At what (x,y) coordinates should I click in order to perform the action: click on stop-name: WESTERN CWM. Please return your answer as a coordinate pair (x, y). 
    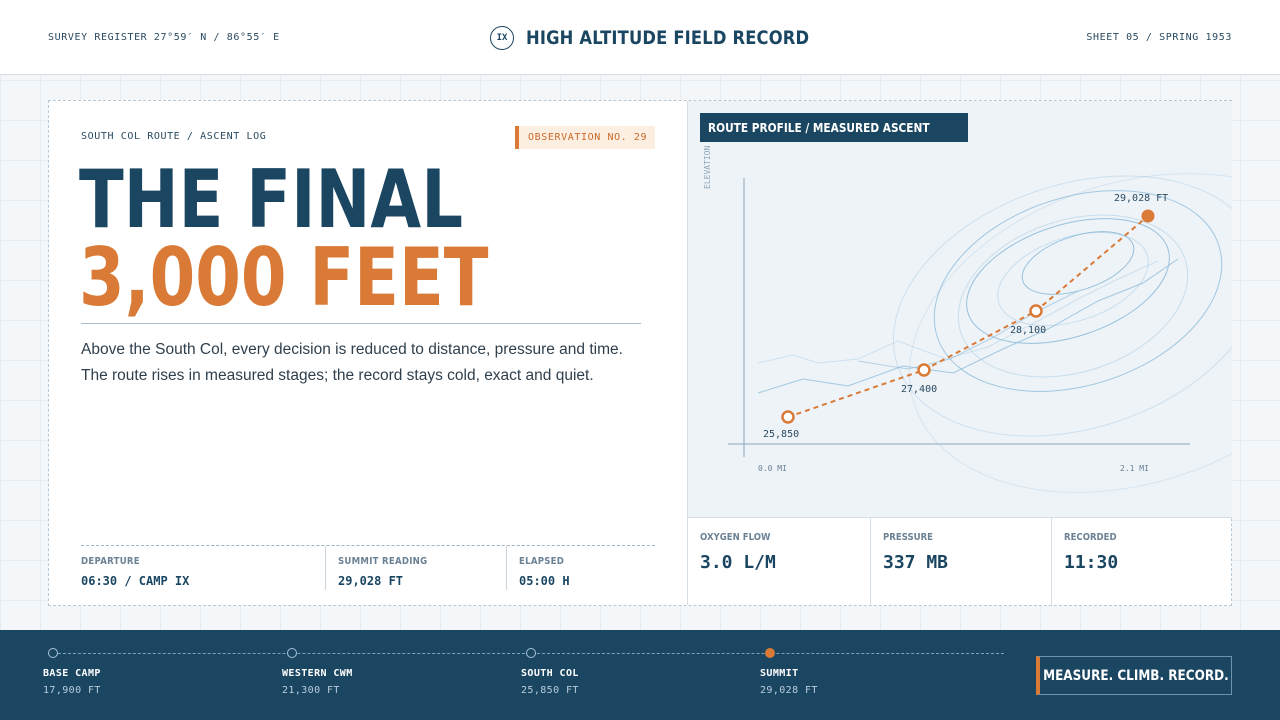
    Looking at the image, I should click on (317, 673).